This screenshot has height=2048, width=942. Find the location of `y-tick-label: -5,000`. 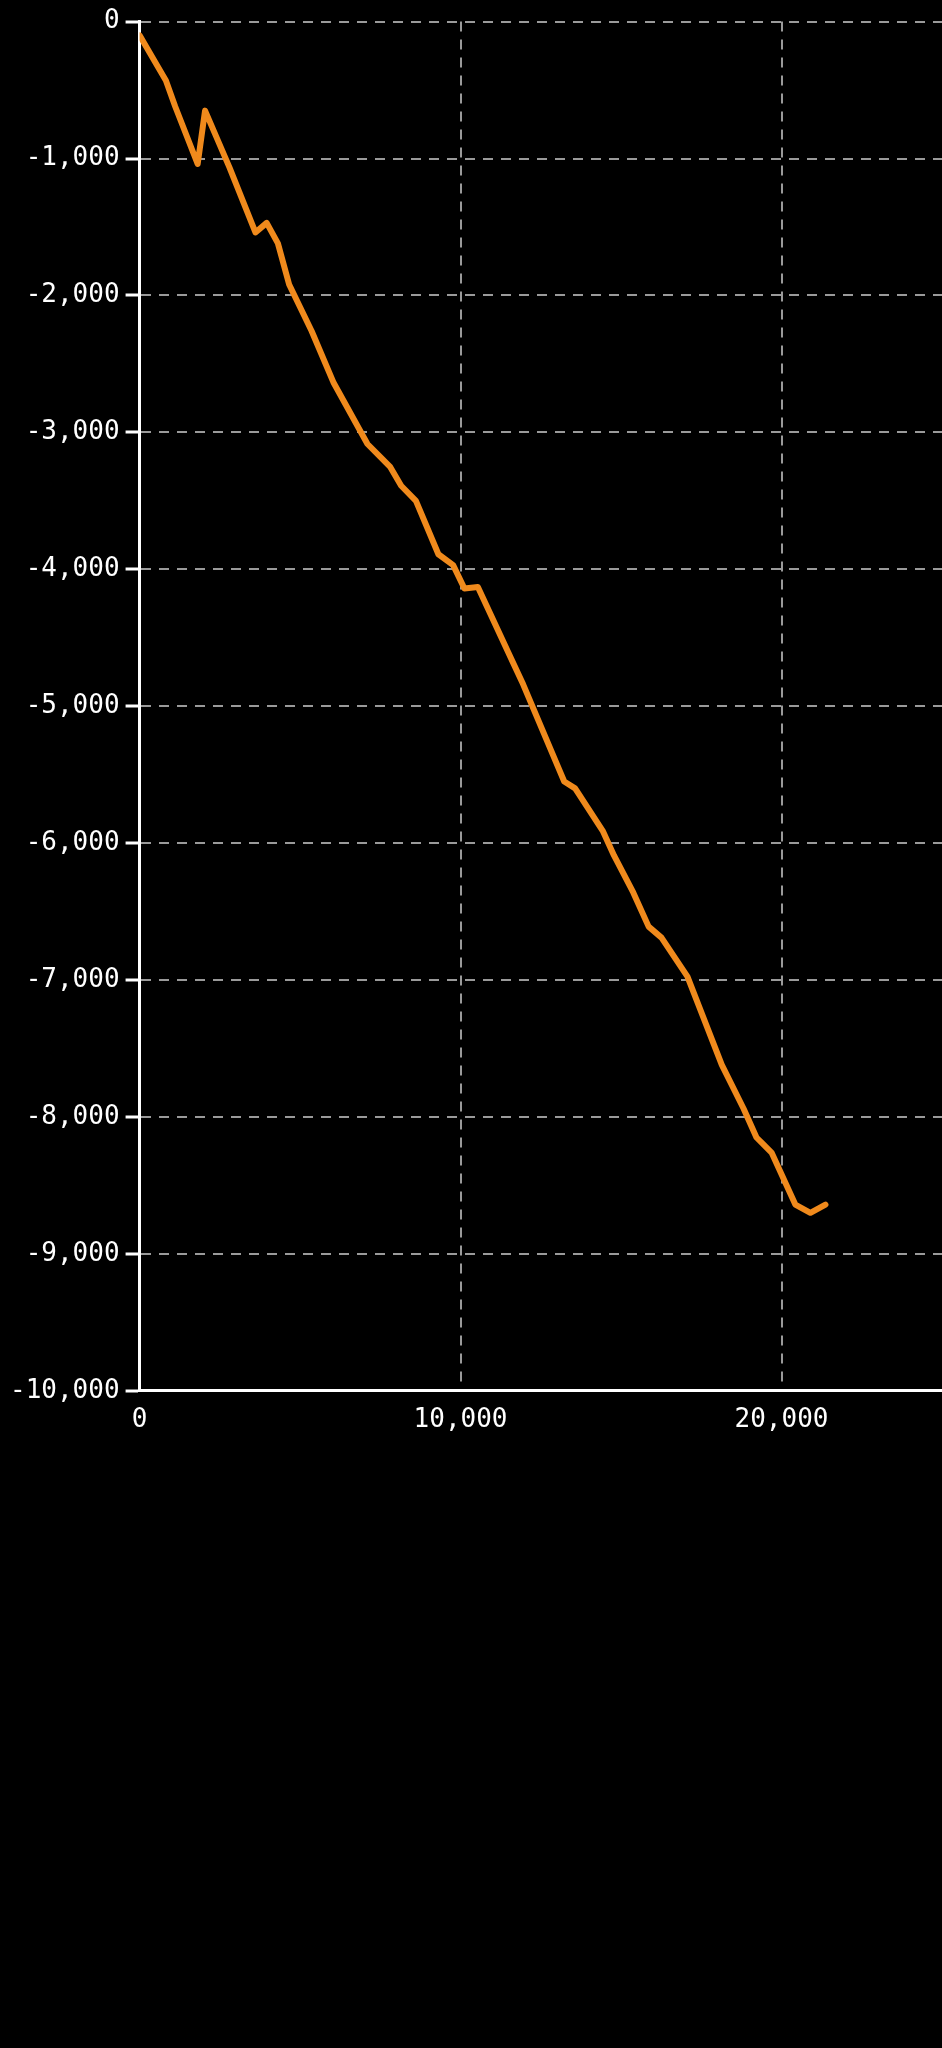

y-tick-label: -5,000 is located at coordinates (72, 703).